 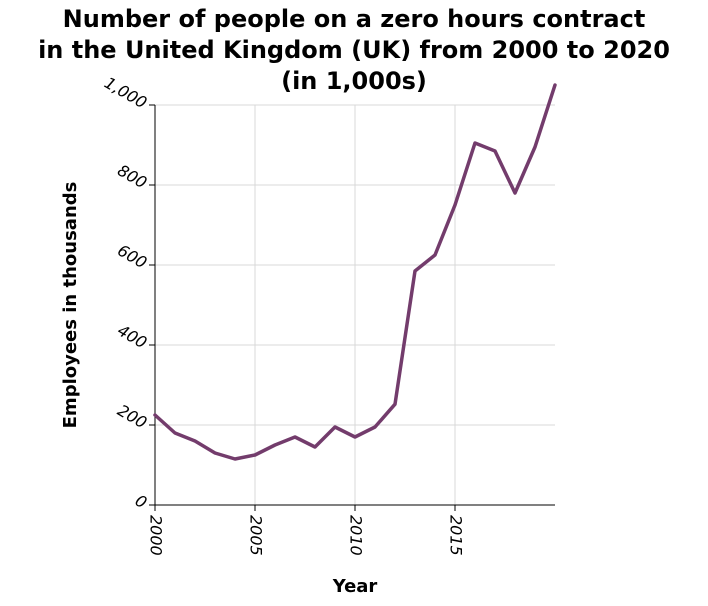 What do you see at coordinates (132, 257) in the screenshot?
I see `y-tick-label: 600` at bounding box center [132, 257].